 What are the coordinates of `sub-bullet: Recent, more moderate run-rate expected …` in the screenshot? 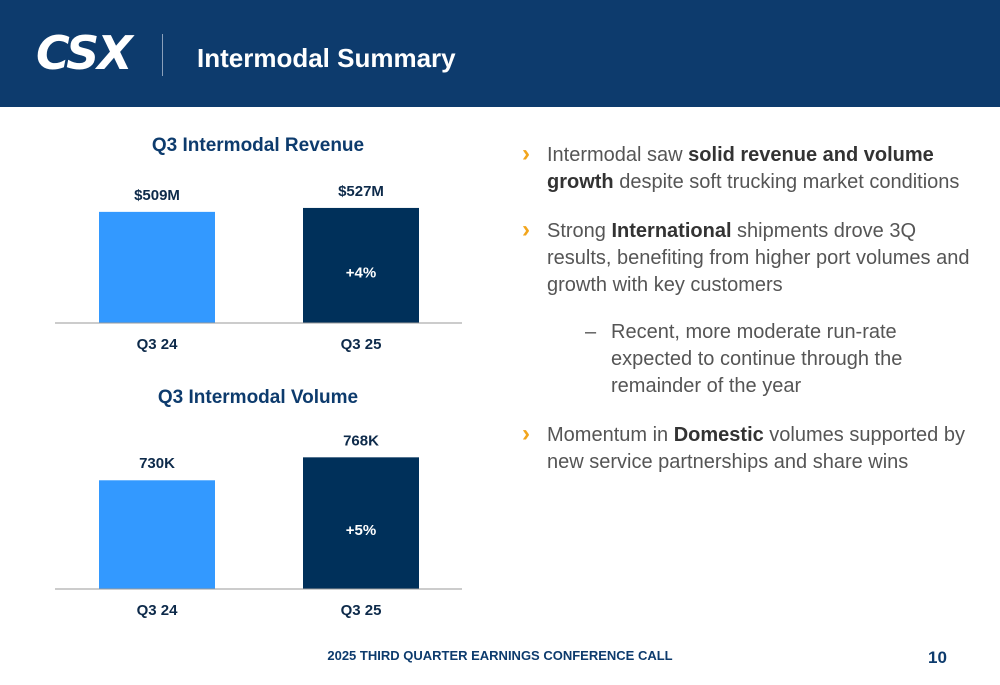 It's located at (758, 359).